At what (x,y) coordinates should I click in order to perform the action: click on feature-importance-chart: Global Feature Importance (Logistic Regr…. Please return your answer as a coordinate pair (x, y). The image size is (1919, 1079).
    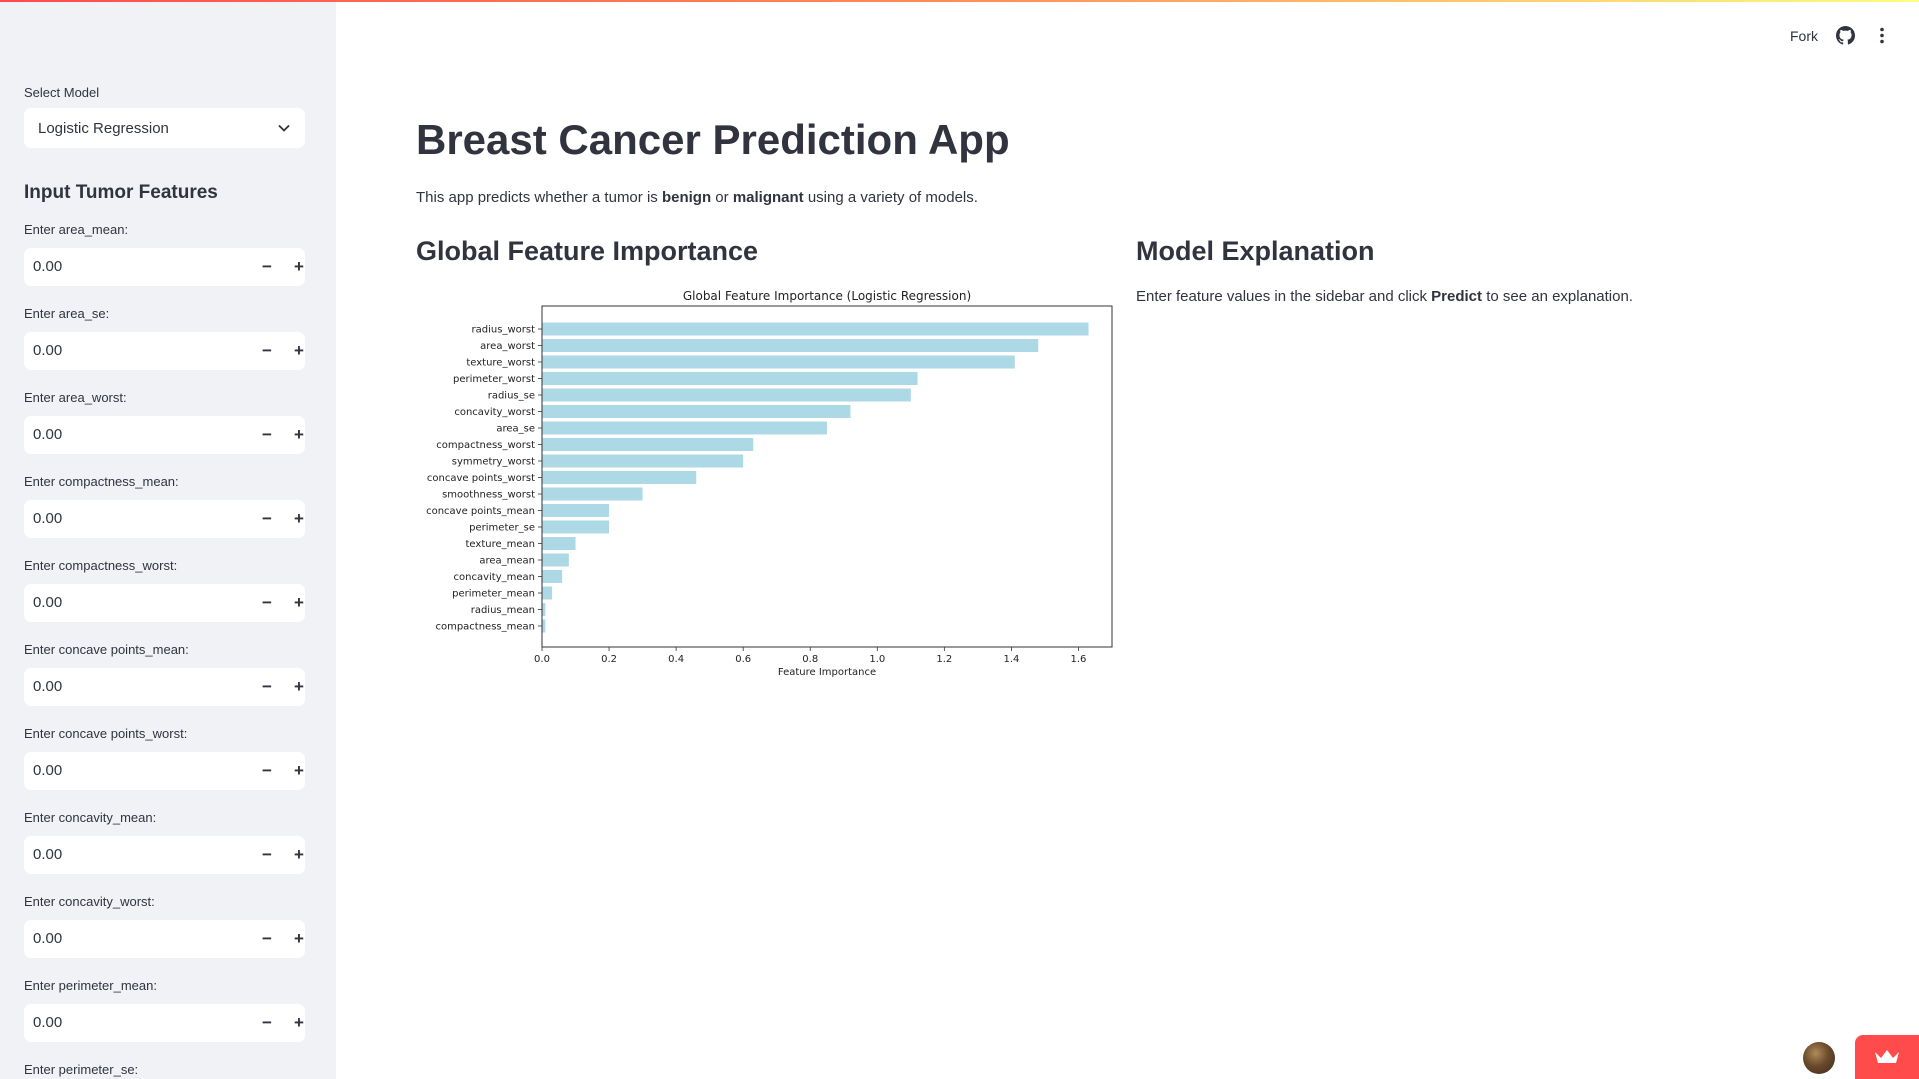
    Looking at the image, I should click on (769, 483).